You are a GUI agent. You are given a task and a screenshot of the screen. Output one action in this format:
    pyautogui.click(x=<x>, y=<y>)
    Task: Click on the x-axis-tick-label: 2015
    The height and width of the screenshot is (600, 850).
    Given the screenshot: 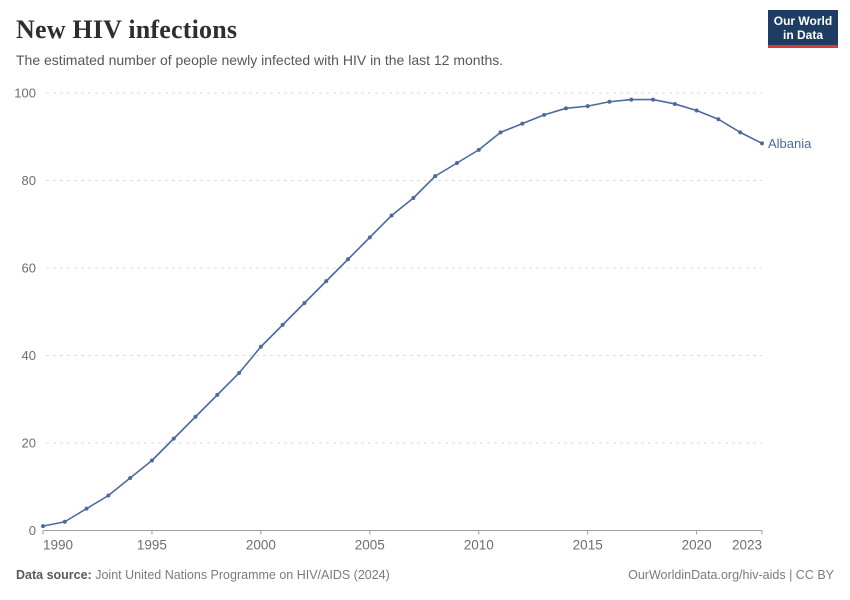 What is the action you would take?
    pyautogui.click(x=588, y=545)
    